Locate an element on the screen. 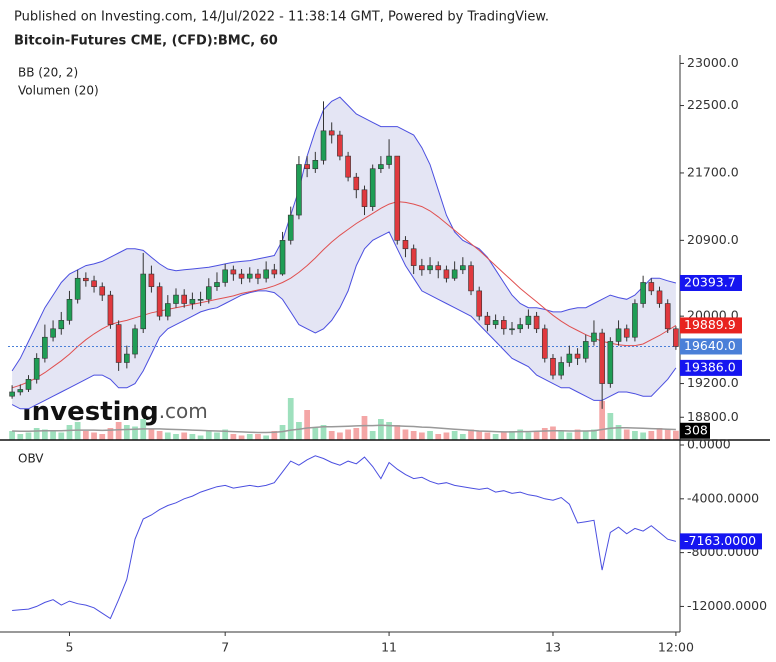 The width and height of the screenshot is (776, 662). last-value-box is located at coordinates (695, 430).